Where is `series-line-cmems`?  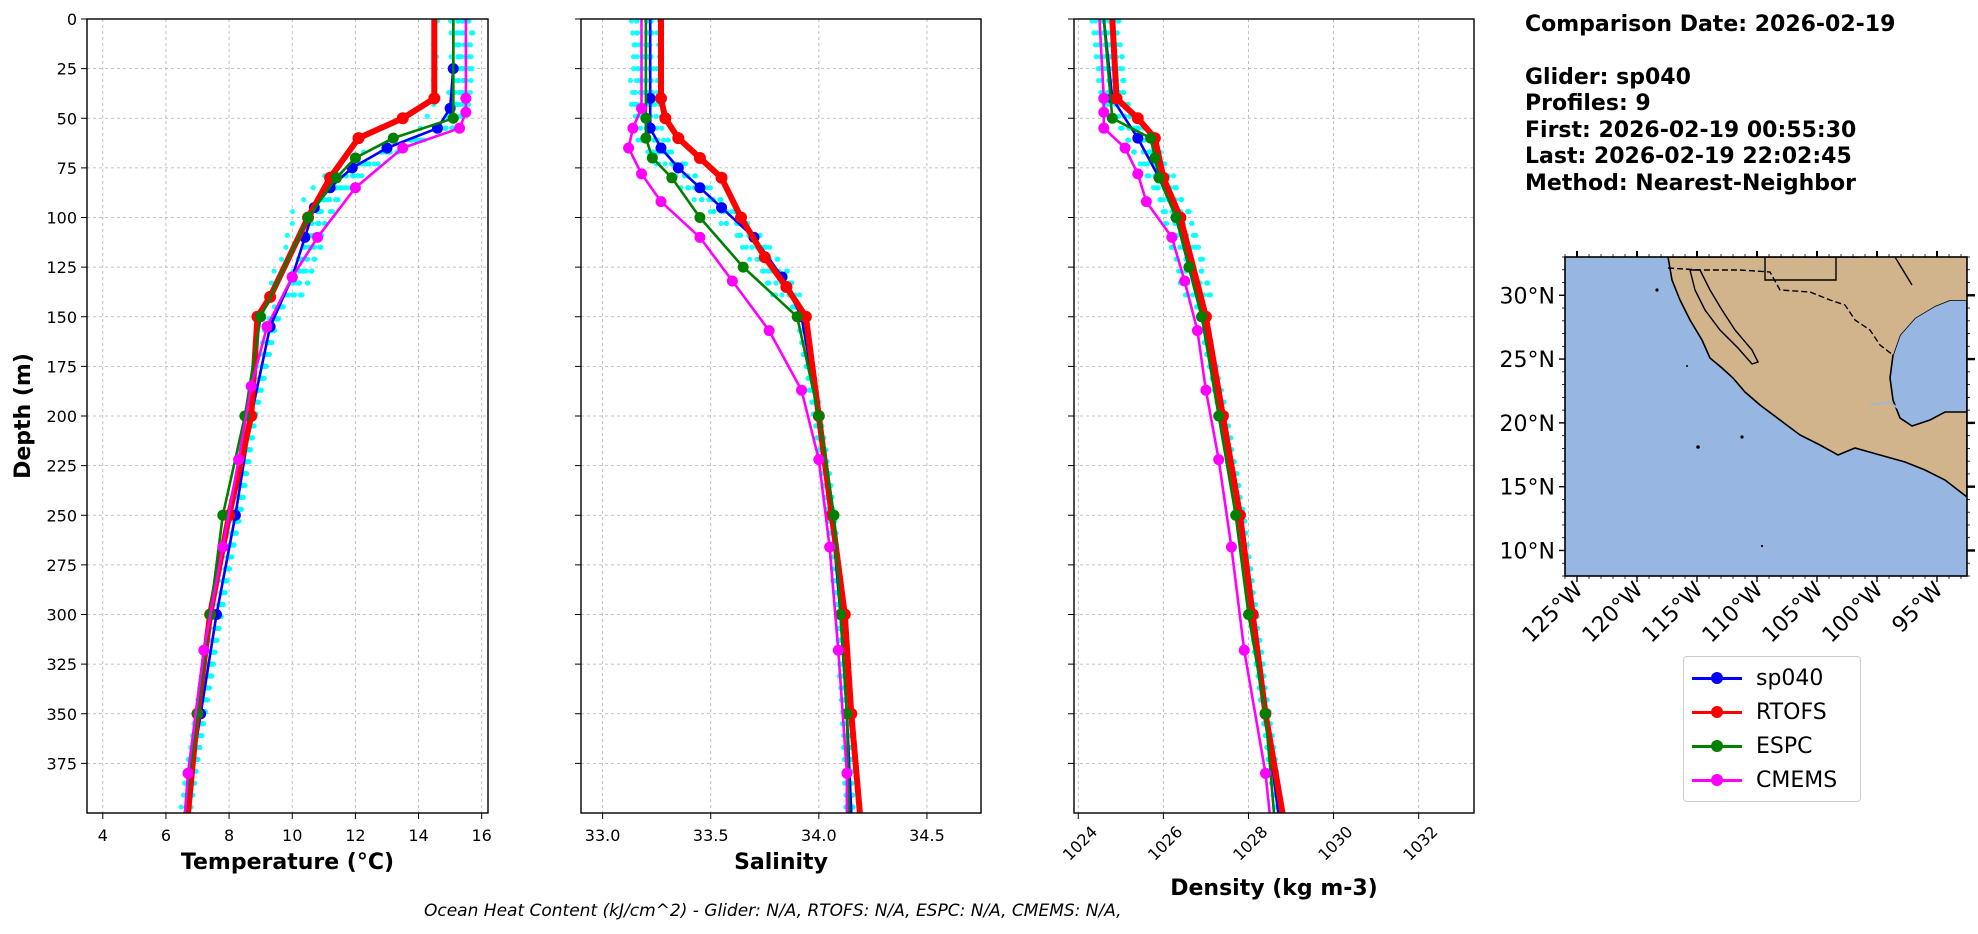 series-line-cmems is located at coordinates (1184, 416).